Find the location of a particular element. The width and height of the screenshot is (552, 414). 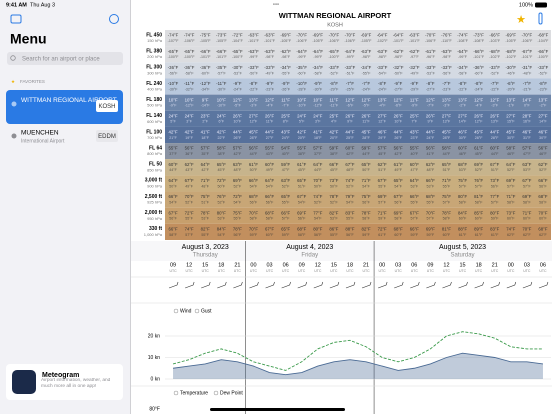

play-button is located at coordinates (114, 19).